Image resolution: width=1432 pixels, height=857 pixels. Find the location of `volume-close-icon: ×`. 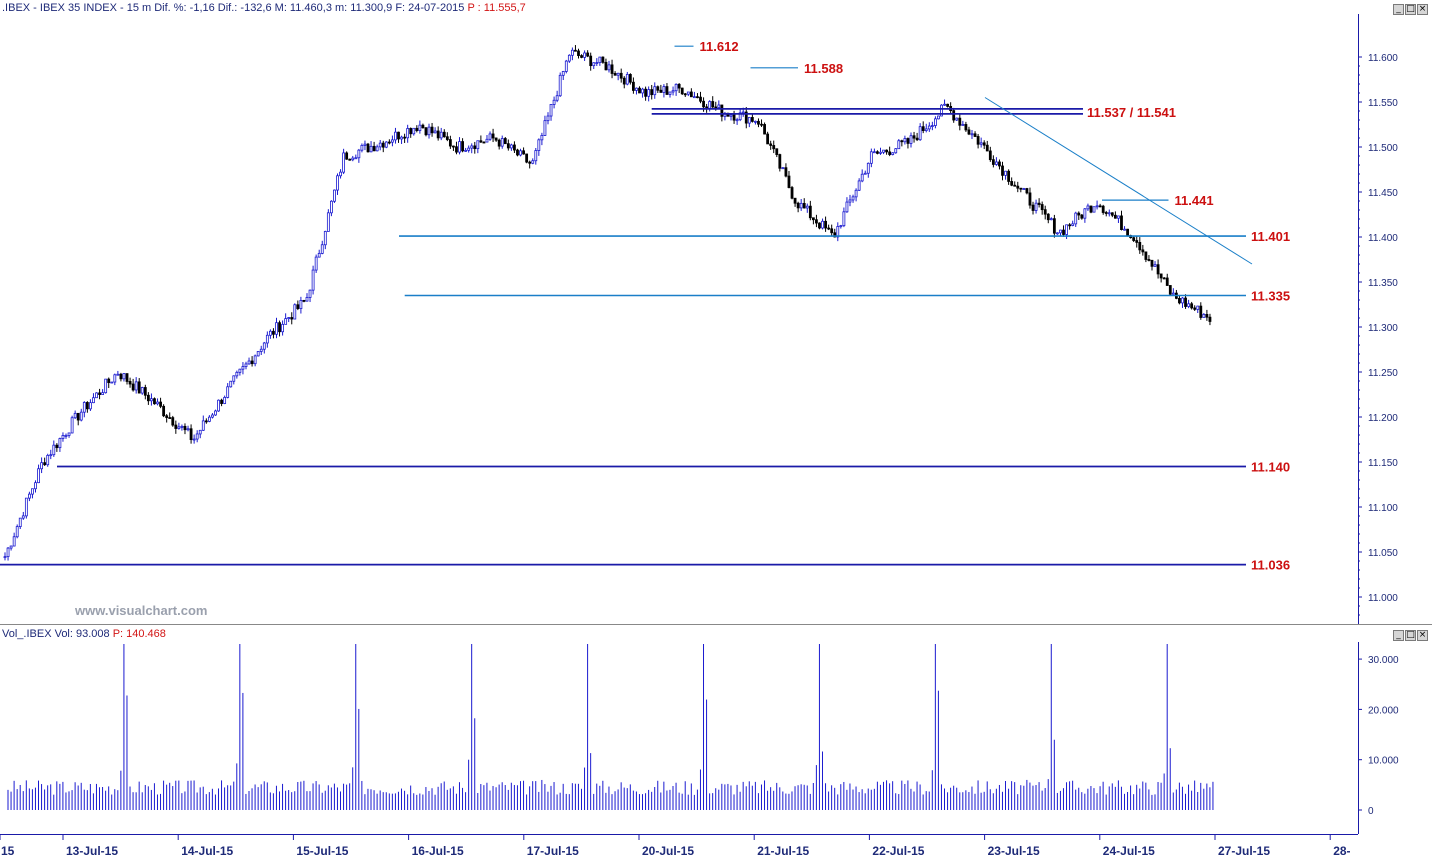

volume-close-icon: × is located at coordinates (1422, 635).